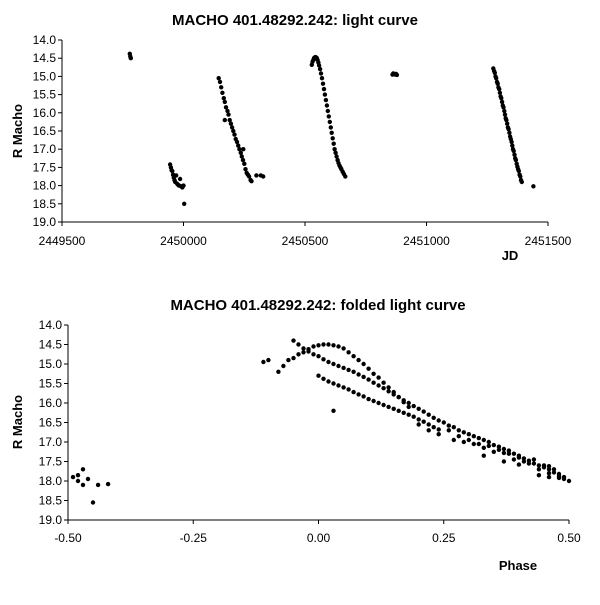 The image size is (600, 605). Describe the element at coordinates (194, 538) in the screenshot. I see `x-tick-label: -0.25` at that location.